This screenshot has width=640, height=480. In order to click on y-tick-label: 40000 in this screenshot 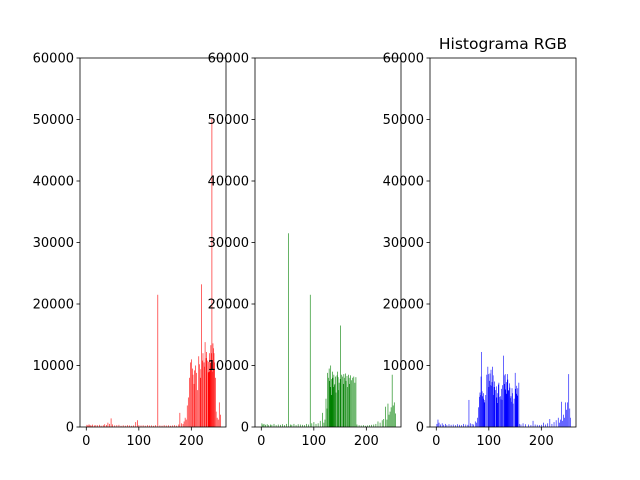, I will do `click(403, 182)`.